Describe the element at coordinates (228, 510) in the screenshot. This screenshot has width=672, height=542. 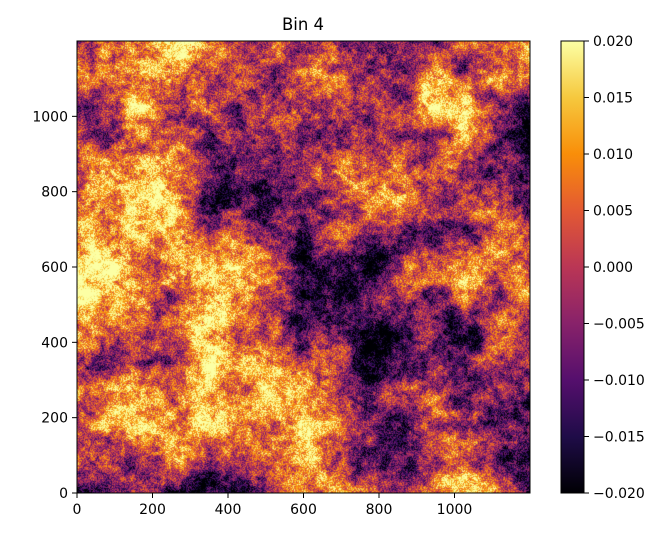
I see `x-tick-label: 400` at that location.